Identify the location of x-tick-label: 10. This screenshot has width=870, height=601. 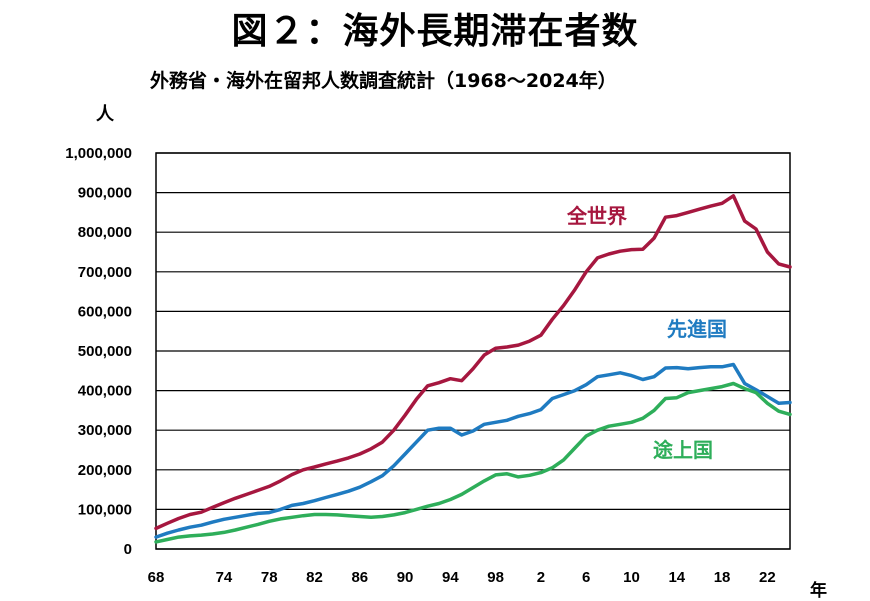
(631, 577).